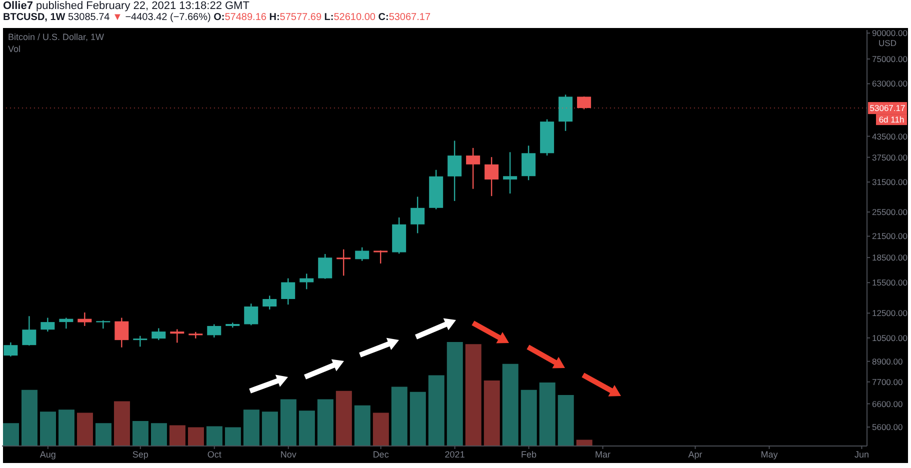  Describe the element at coordinates (140, 454) in the screenshot. I see `x-tick-label: Sep` at that location.